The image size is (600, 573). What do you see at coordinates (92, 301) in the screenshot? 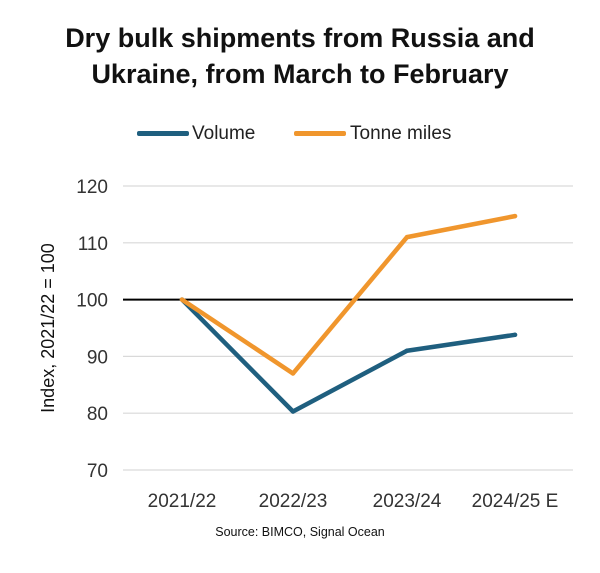
I see `y-tick-label: 100` at bounding box center [92, 301].